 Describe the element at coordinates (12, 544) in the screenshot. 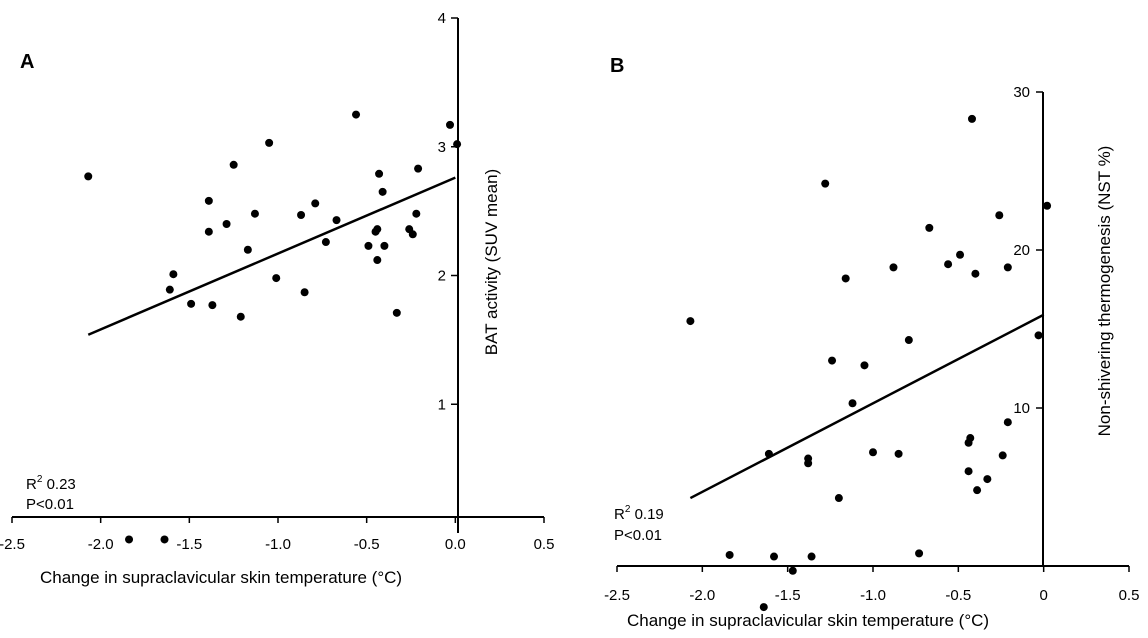

I see `panel-a-x-tick-label: -2.5` at that location.